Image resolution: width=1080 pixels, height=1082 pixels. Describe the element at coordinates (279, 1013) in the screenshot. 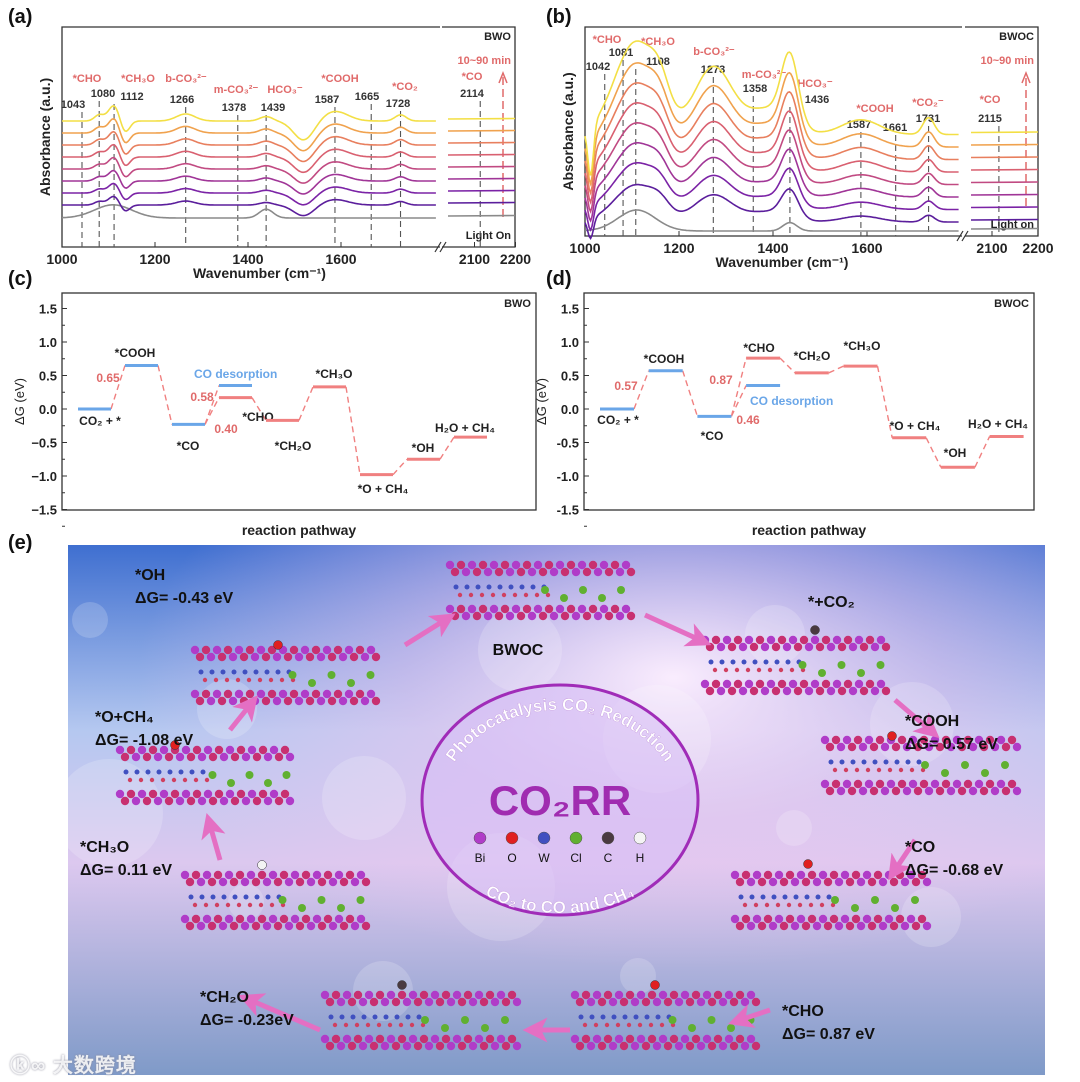

I see `cycle-arrow` at that location.